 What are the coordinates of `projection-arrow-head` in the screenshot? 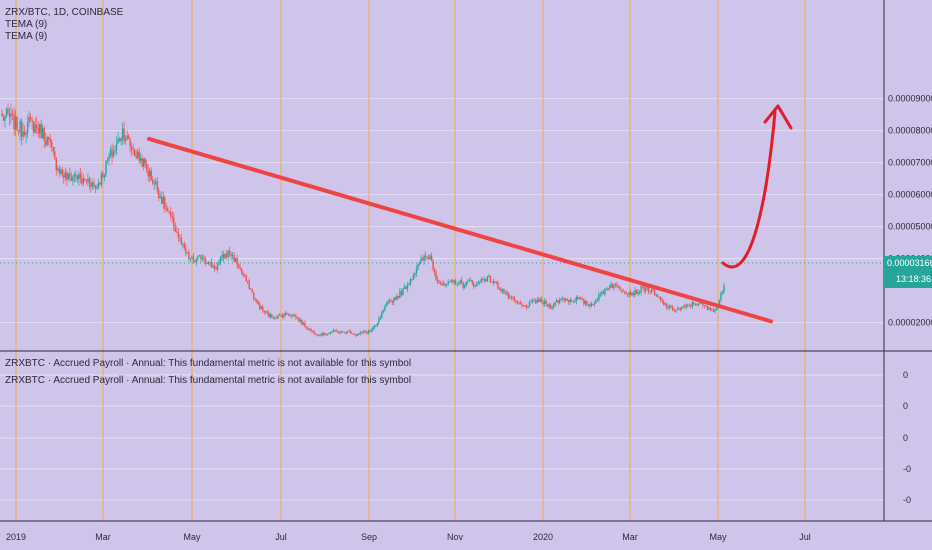 It's located at (778, 117).